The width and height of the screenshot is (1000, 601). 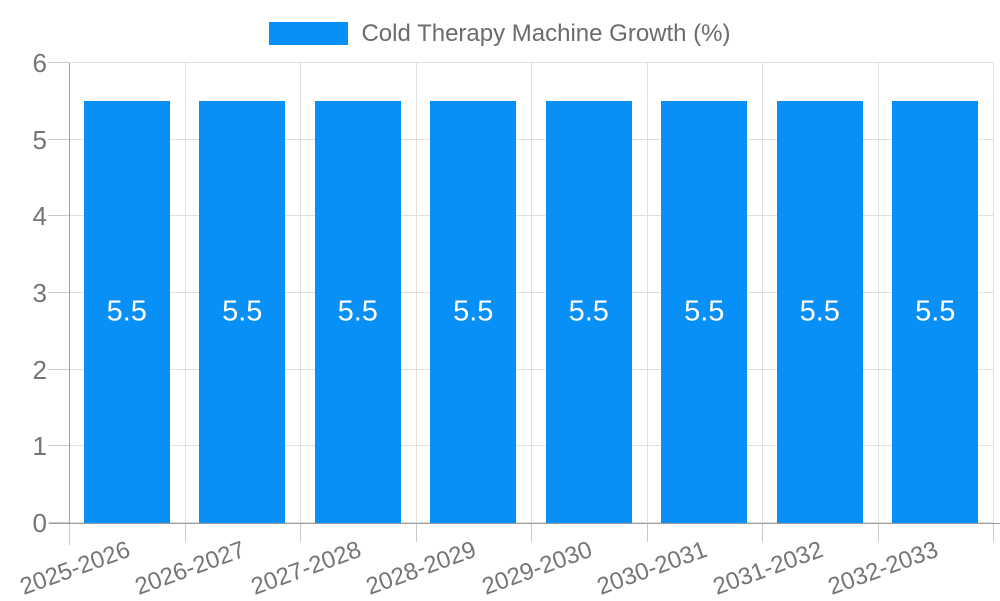 What do you see at coordinates (306, 568) in the screenshot?
I see `x-tick-label: 2027-2028` at bounding box center [306, 568].